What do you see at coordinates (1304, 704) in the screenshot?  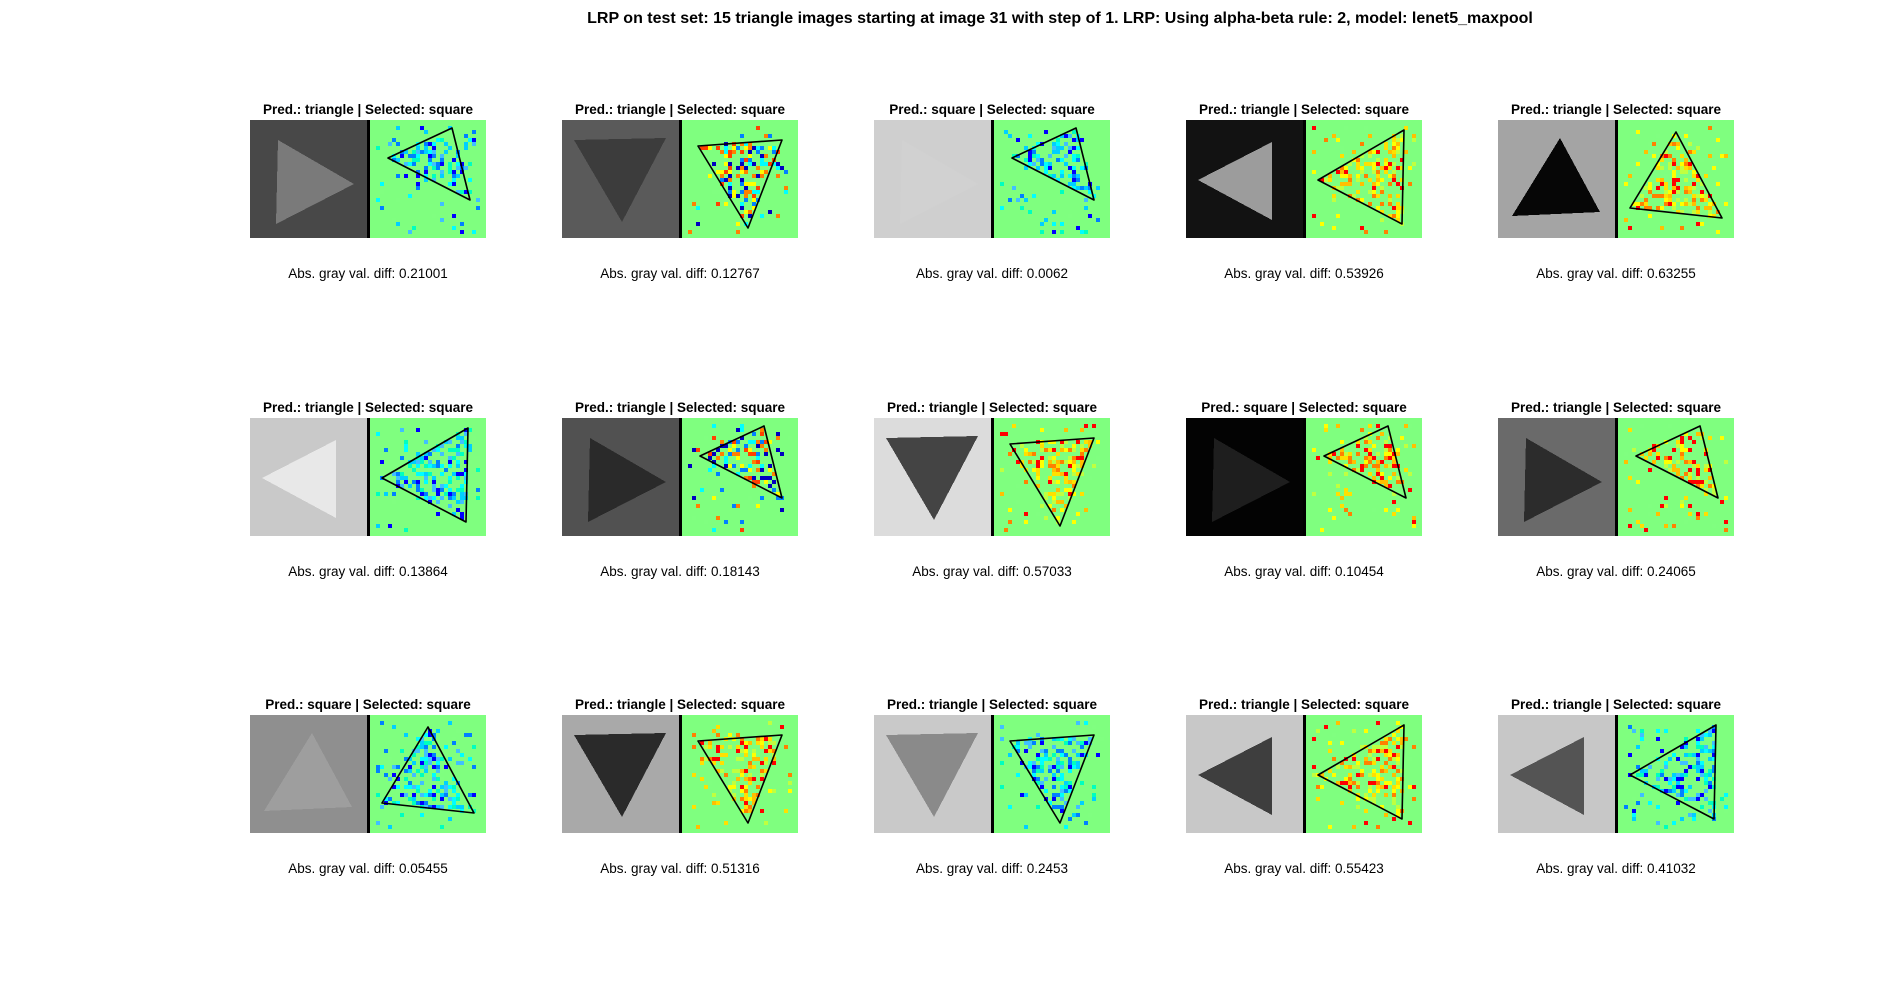 I see `panel-prediction-title: Pred.: triangle | Selected: square` at bounding box center [1304, 704].